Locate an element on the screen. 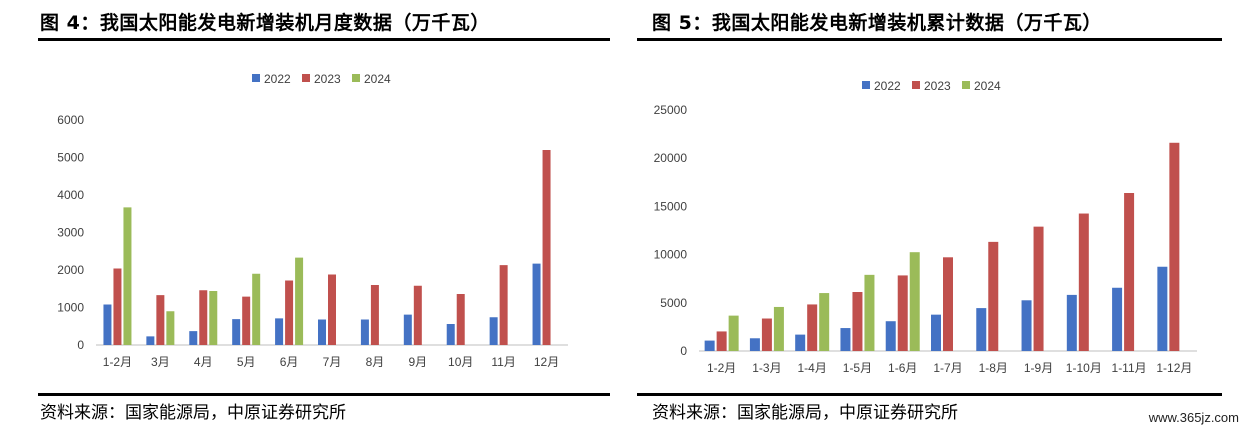 The width and height of the screenshot is (1247, 436). y-tick-label: 20000 is located at coordinates (671, 158).